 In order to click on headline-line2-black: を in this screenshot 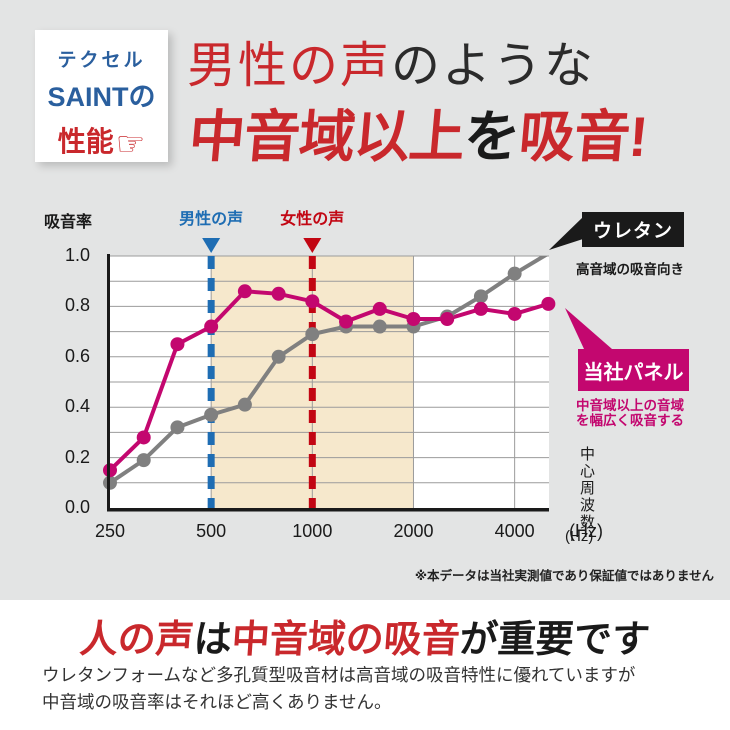, I will do `click(491, 136)`.